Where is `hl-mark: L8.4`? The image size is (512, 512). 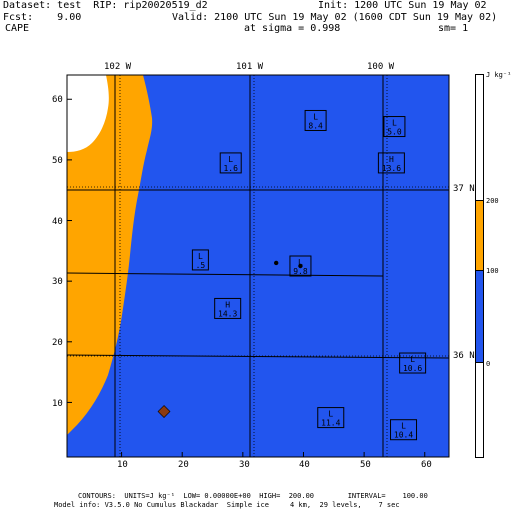
hl-mark: L8.4 is located at coordinates (315, 120).